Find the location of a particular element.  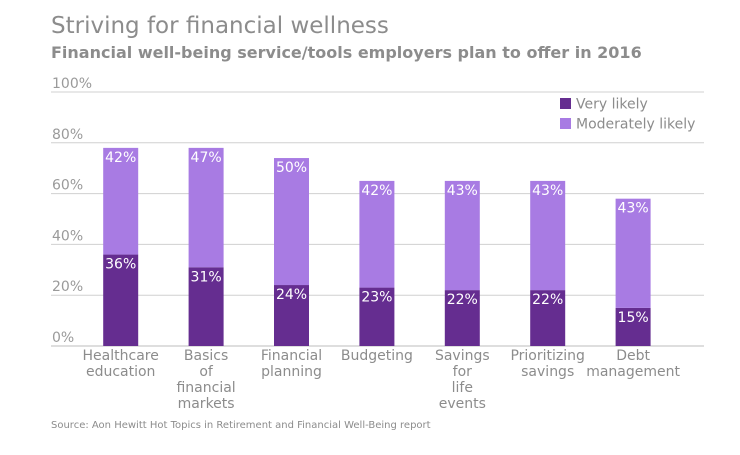

data-label: 50% is located at coordinates (291, 168).